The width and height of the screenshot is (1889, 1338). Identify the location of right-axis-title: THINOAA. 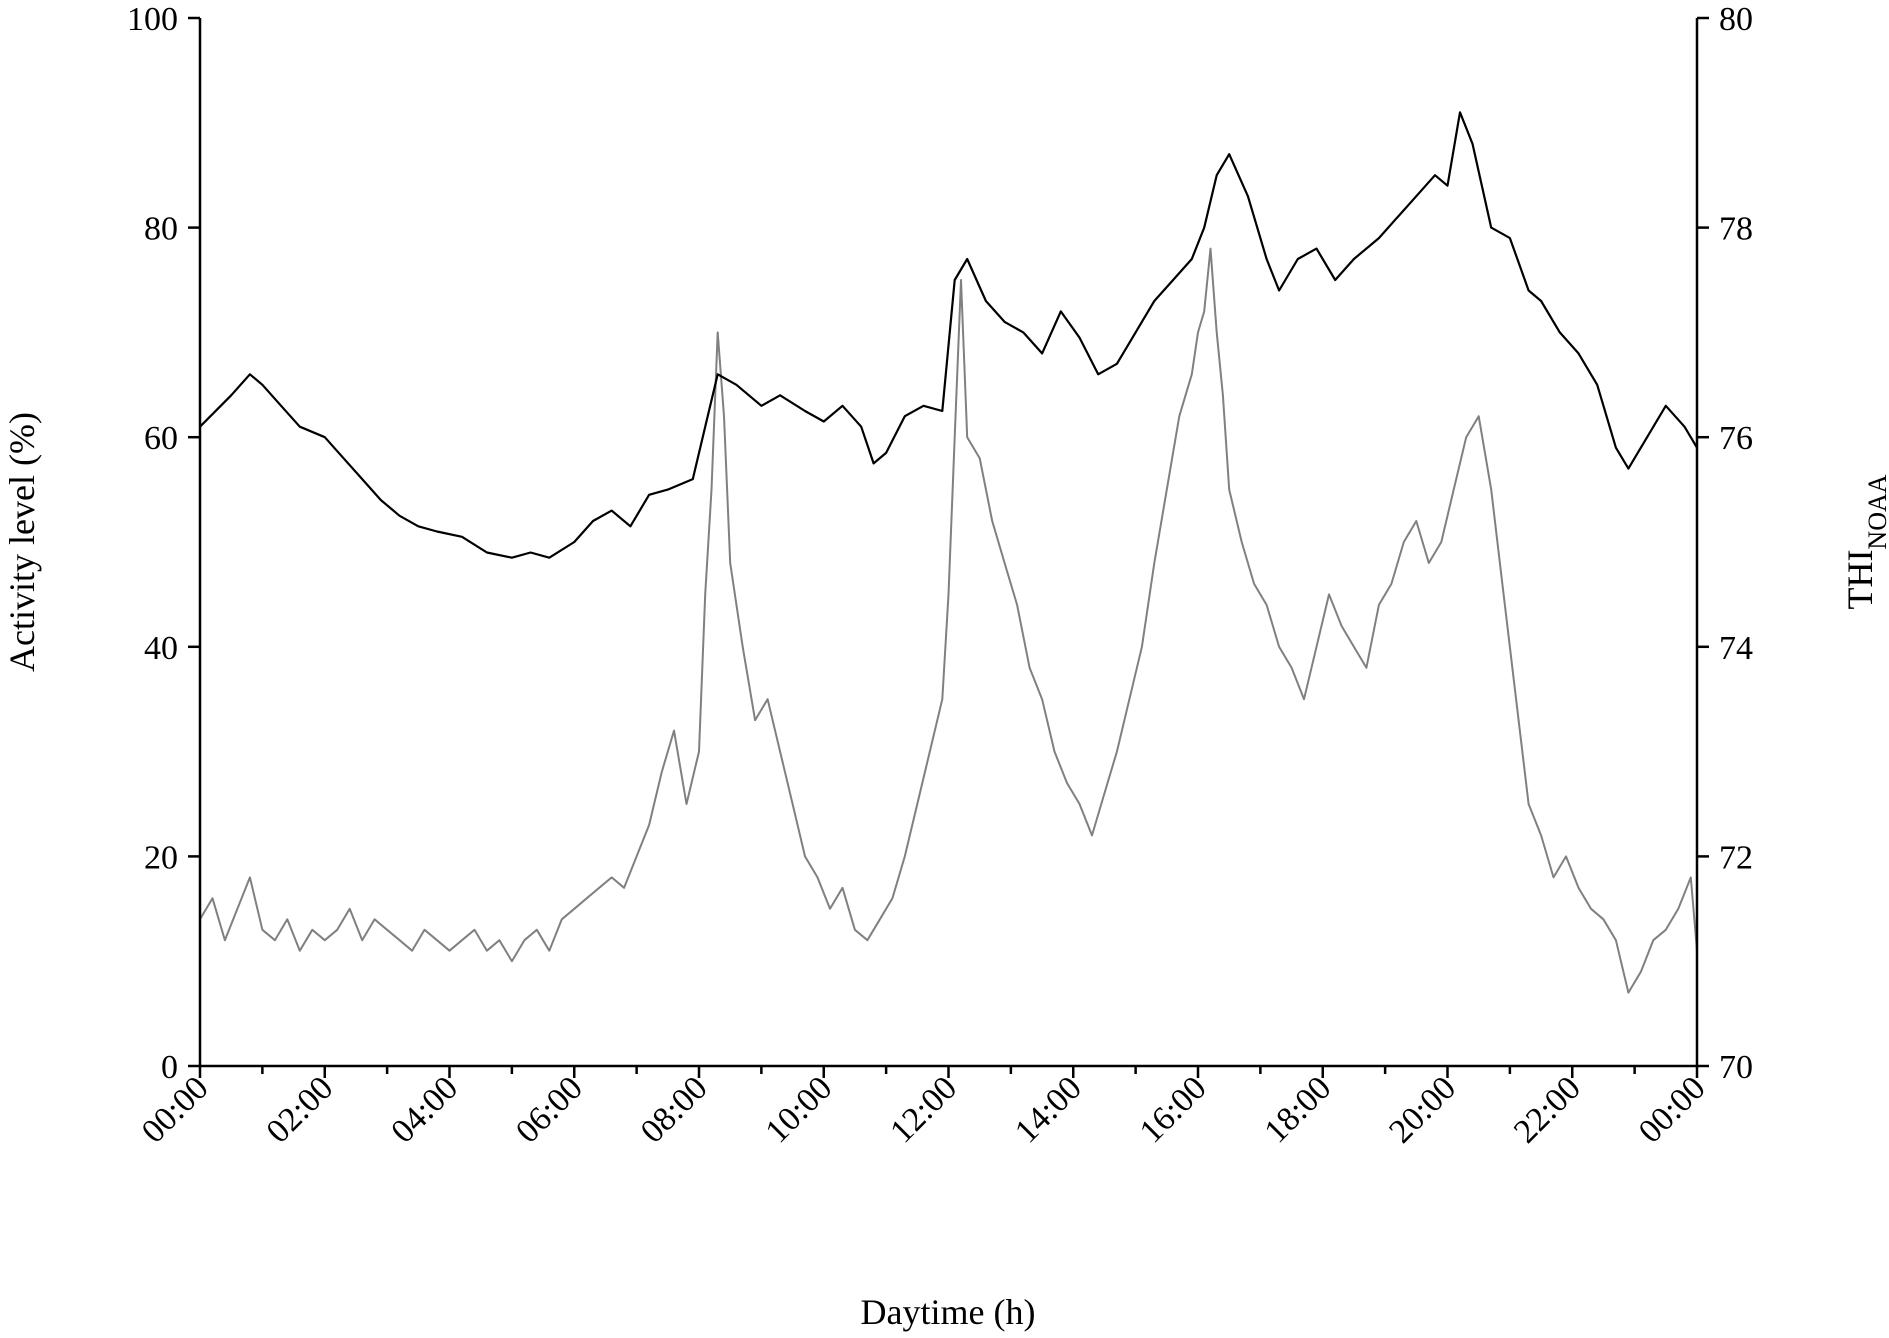
(1864, 541).